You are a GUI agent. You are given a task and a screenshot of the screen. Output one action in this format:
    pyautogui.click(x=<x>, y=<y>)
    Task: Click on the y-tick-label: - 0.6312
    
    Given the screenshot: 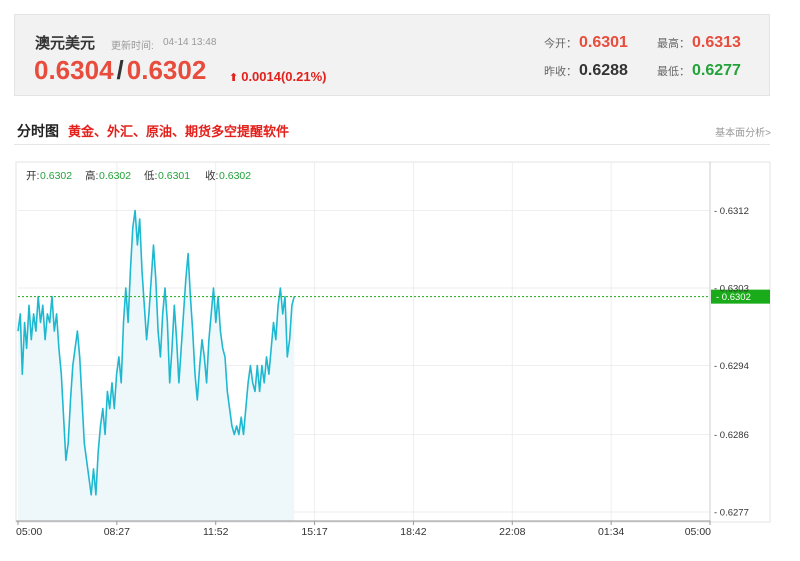 What is the action you would take?
    pyautogui.click(x=731, y=211)
    